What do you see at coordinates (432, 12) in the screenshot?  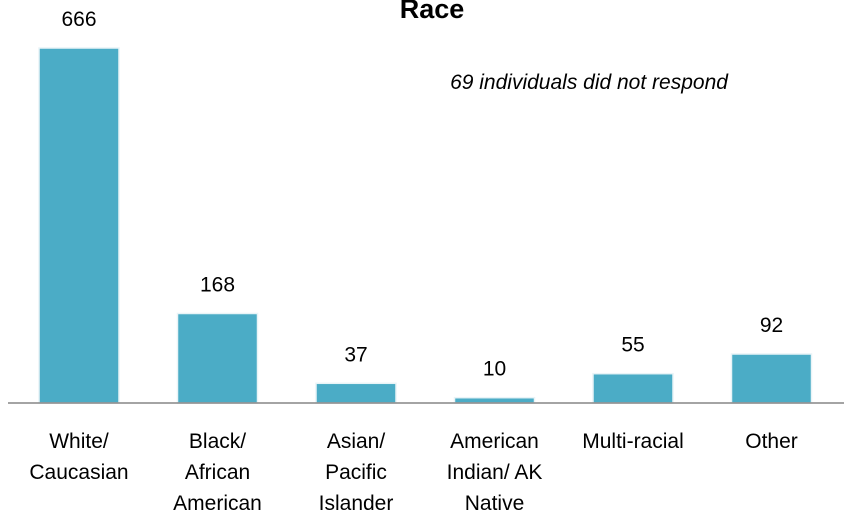 I see `chart-title: Race` at bounding box center [432, 12].